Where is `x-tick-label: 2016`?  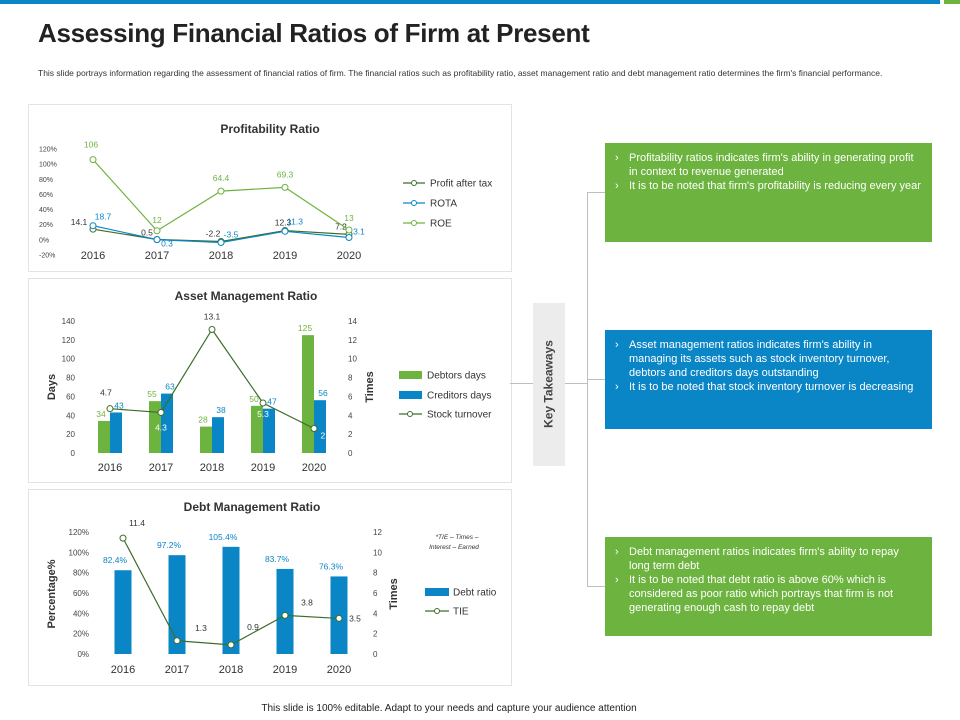 x-tick-label: 2016 is located at coordinates (123, 670).